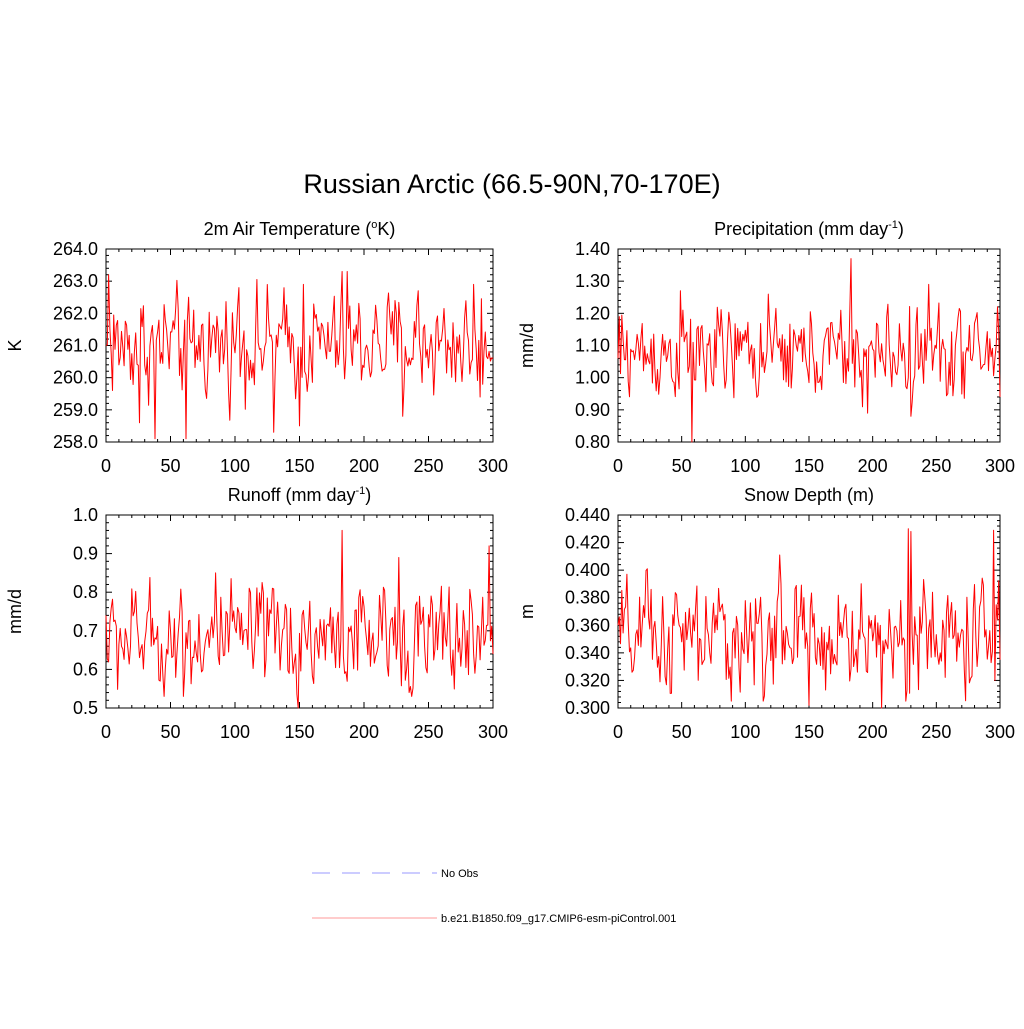 Image resolution: width=1024 pixels, height=1029 pixels. I want to click on y-tick-label: 0.5, so click(85, 708).